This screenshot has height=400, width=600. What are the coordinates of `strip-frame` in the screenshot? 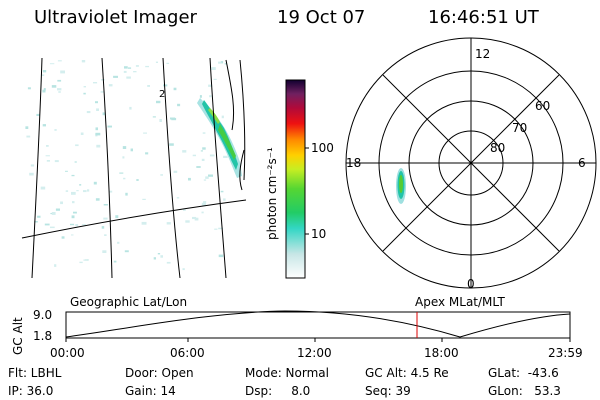 It's located at (318, 325).